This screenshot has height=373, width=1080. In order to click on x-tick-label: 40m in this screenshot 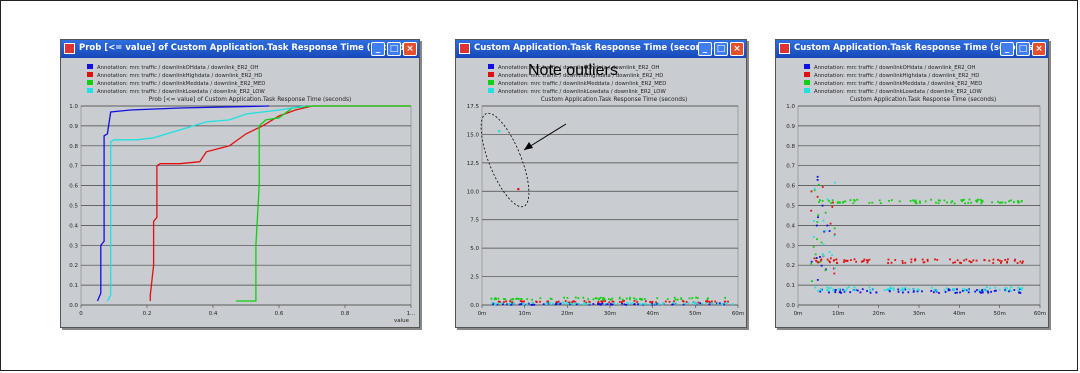, I will do `click(652, 314)`.